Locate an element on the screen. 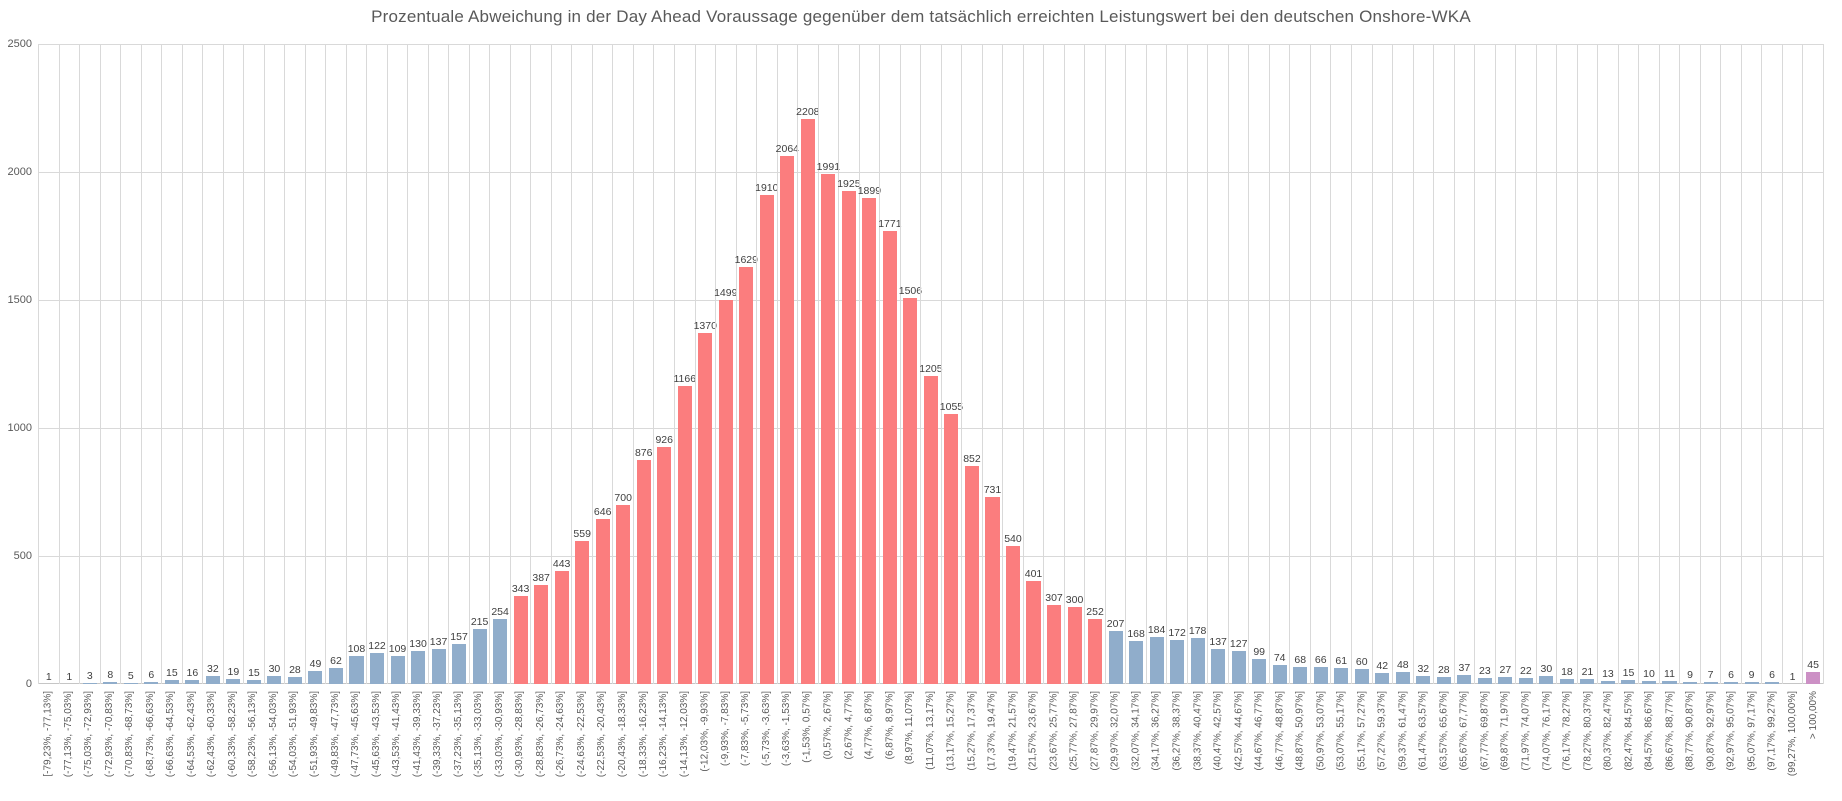 The width and height of the screenshot is (1842, 801). x-axis-tick-cell: (74,07%, 76,17%] is located at coordinates (1547, 744).